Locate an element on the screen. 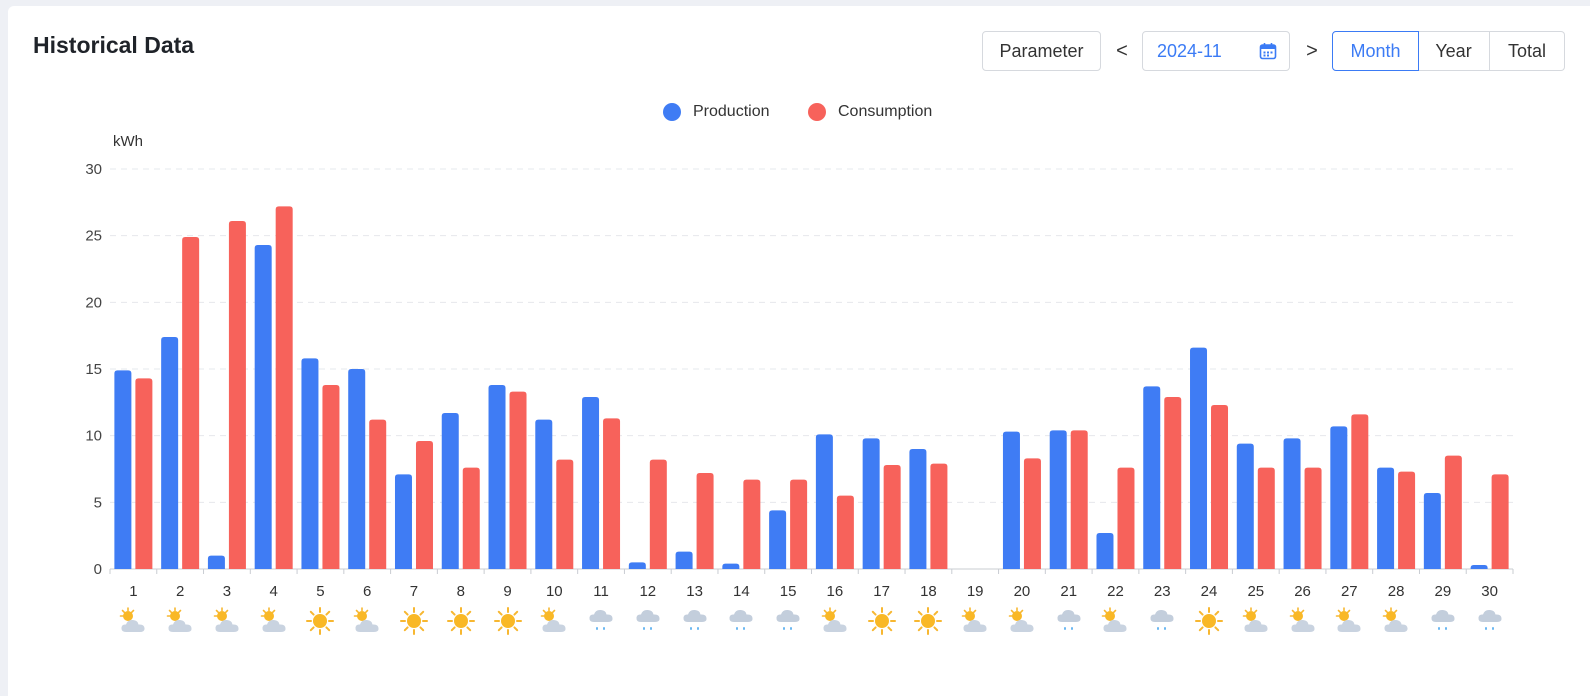  x-tick-label: 3 is located at coordinates (227, 591).